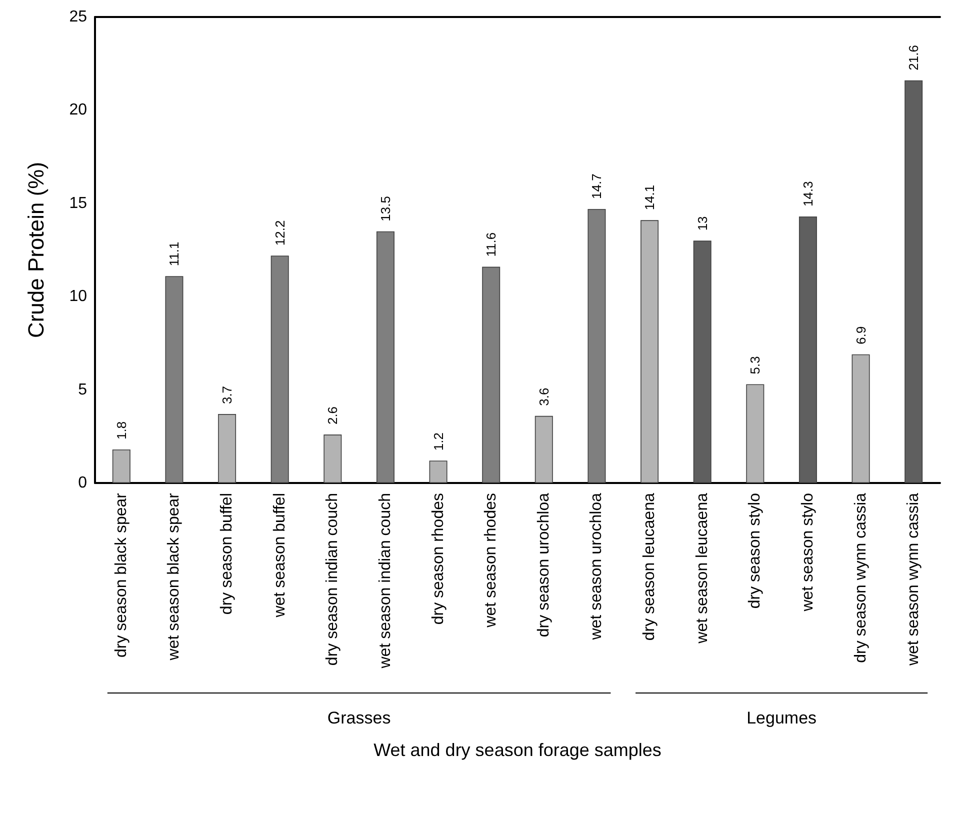 The height and width of the screenshot is (820, 963). I want to click on y-tick-label: 5, so click(83, 389).